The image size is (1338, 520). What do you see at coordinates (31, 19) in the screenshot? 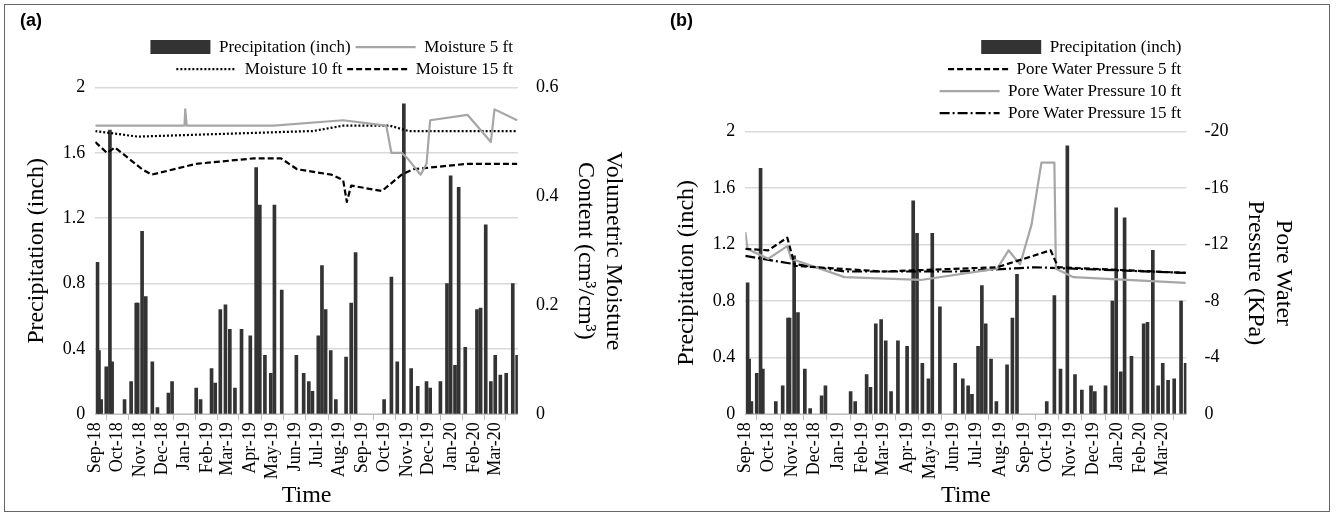
I see `chart-title: (a)` at bounding box center [31, 19].